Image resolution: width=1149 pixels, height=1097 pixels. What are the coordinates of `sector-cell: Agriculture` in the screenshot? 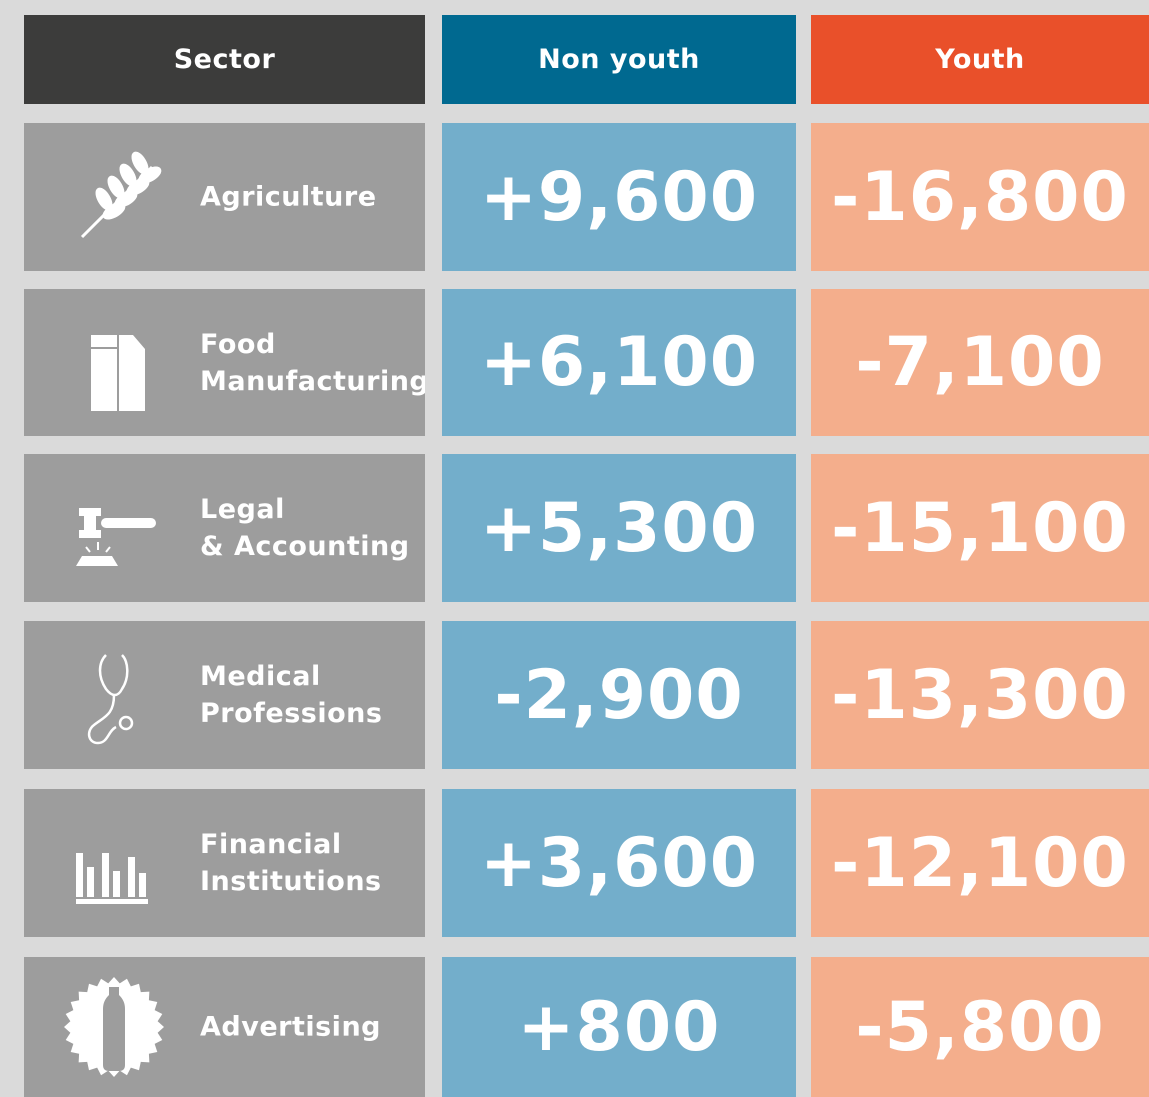 It's located at (224, 197).